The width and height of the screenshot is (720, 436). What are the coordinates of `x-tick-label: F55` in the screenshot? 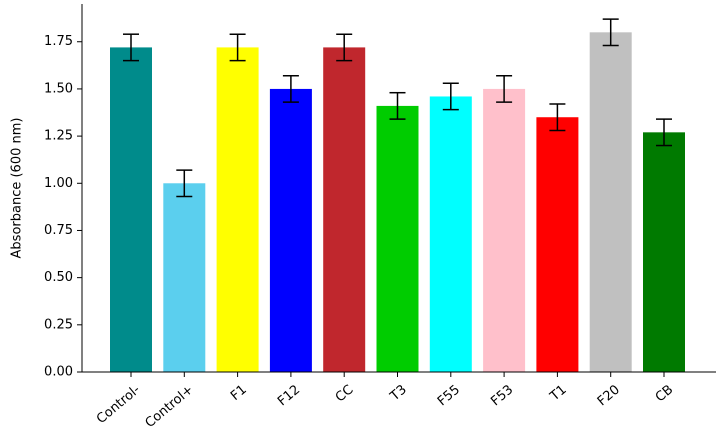 It's located at (449, 395).